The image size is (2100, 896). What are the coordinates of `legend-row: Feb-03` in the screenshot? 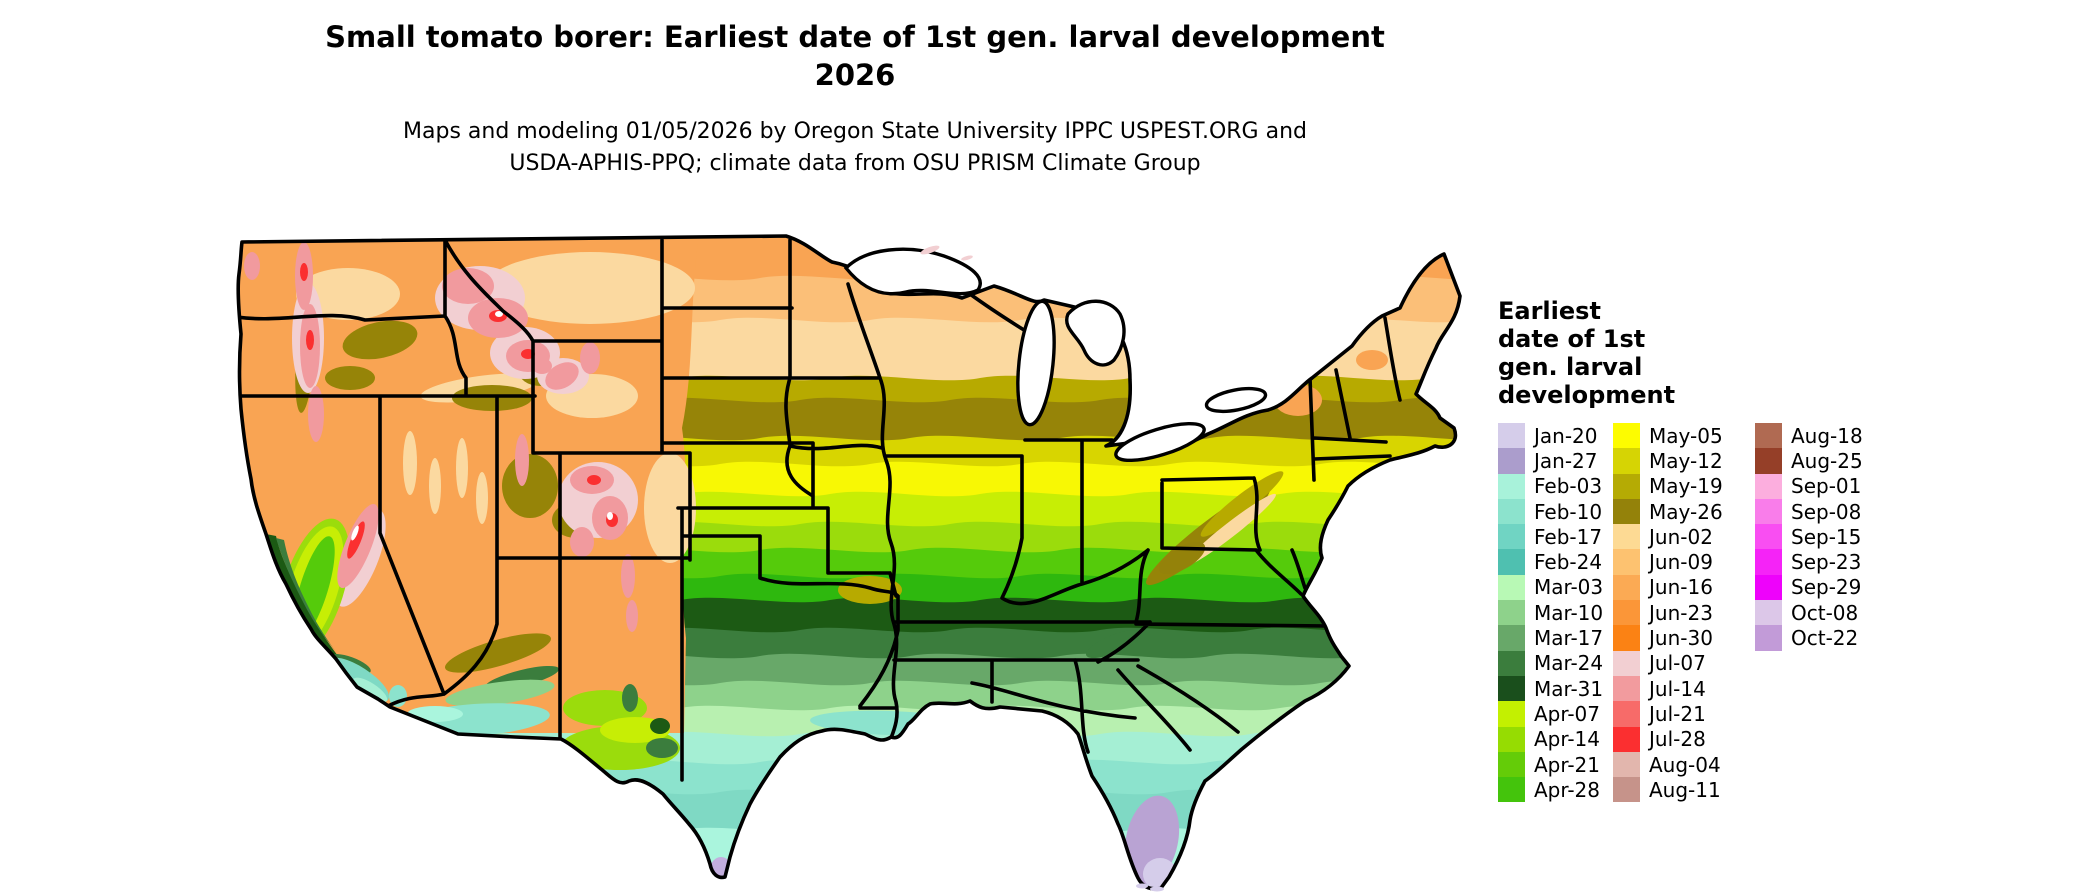 It's located at (1550, 486).